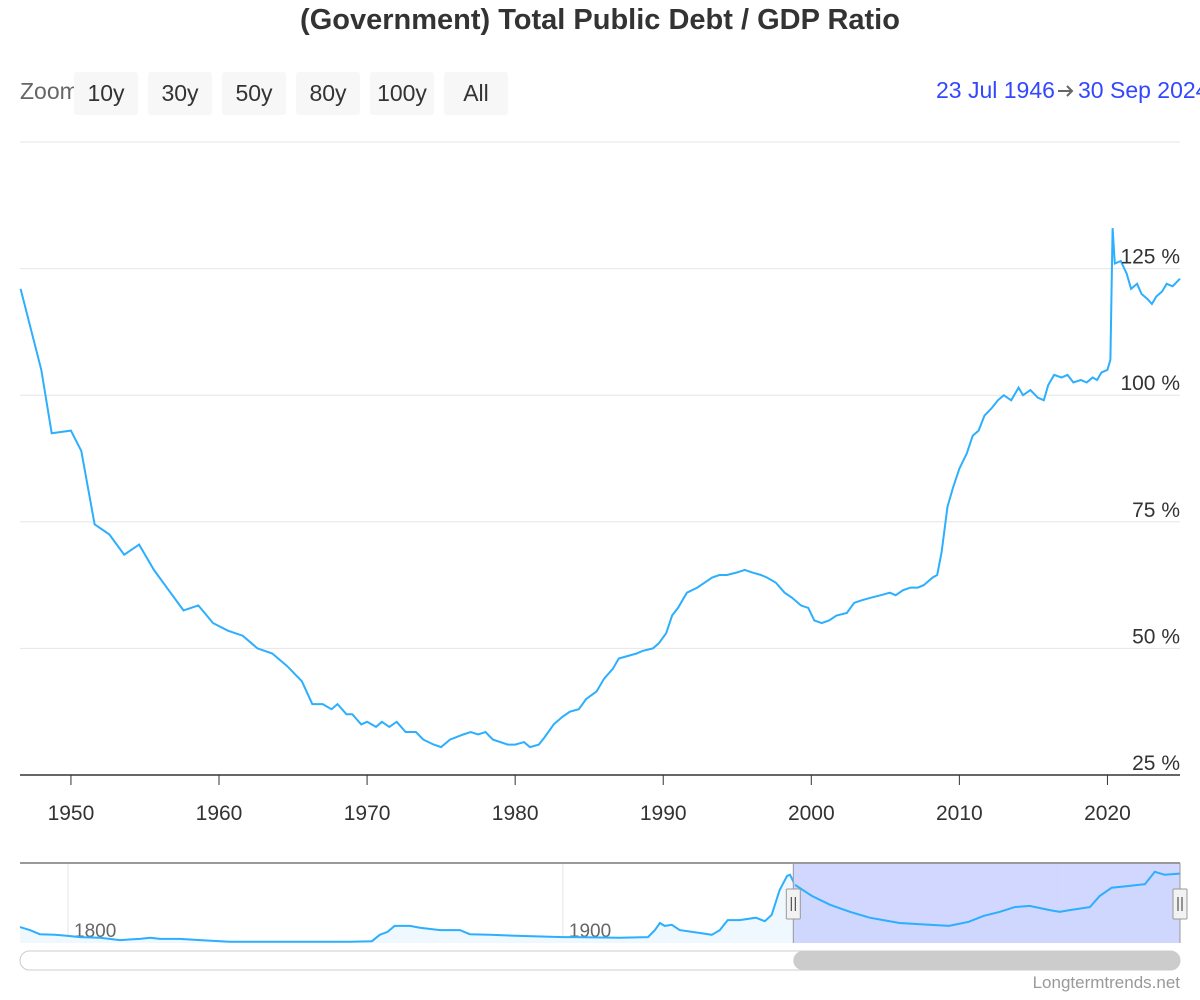 Image resolution: width=1200 pixels, height=1000 pixels. What do you see at coordinates (1107, 813) in the screenshot?
I see `x-tick-label: 2020` at bounding box center [1107, 813].